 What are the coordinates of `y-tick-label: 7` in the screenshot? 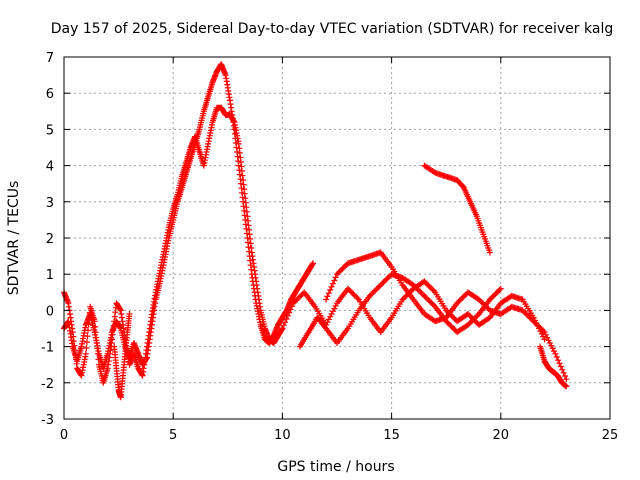 It's located at (50, 58).